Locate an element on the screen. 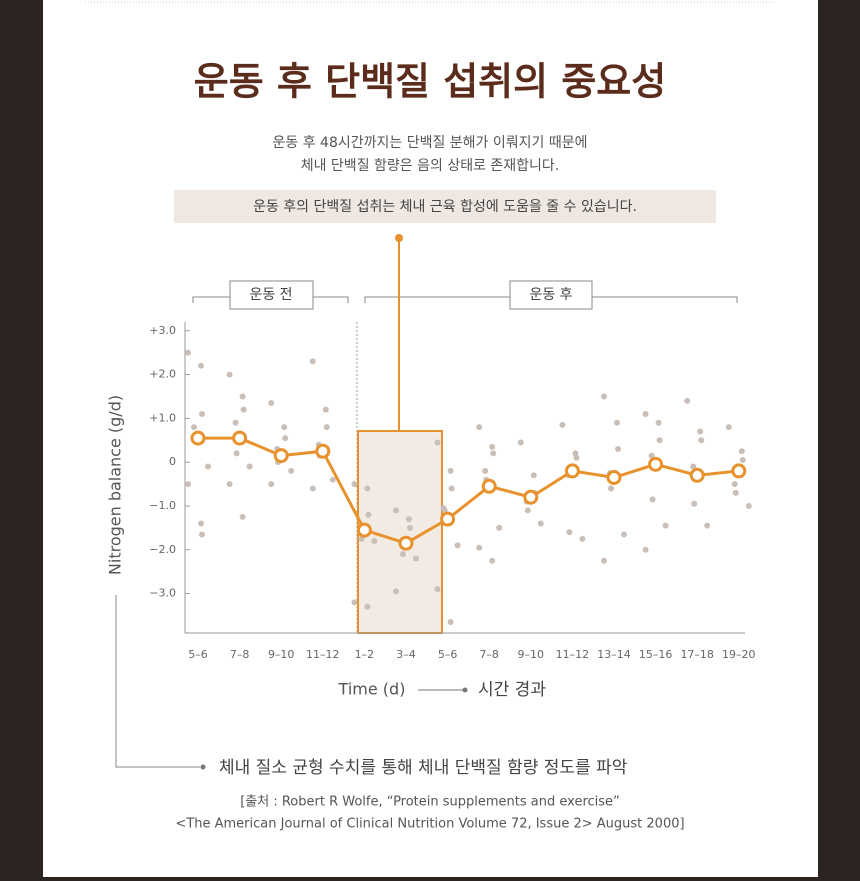  x-tick-label: 17–18 is located at coordinates (697, 654).